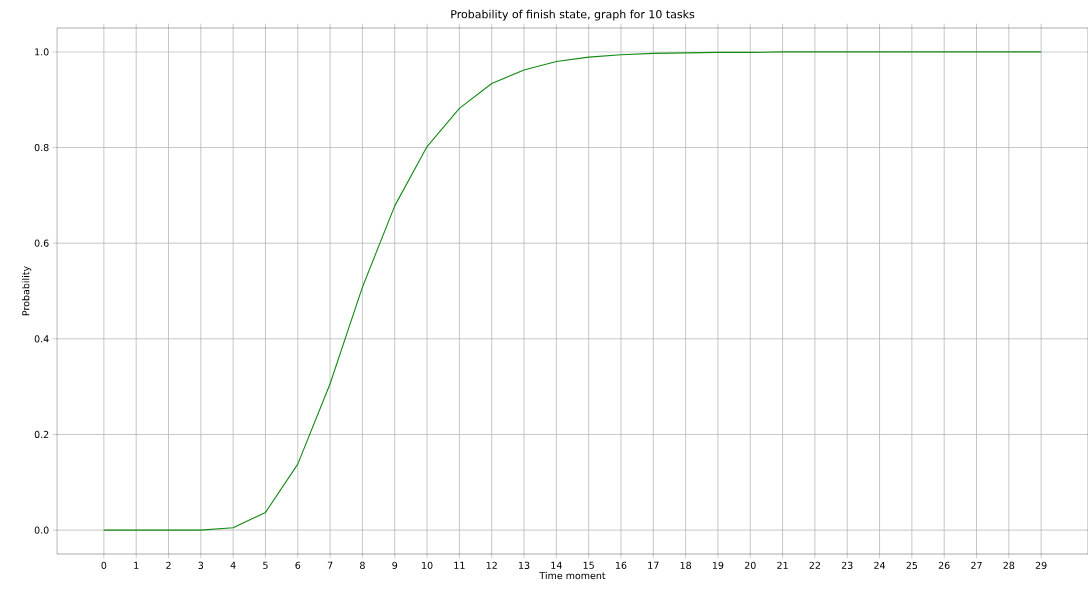 Image resolution: width=1088 pixels, height=598 pixels. I want to click on x-tick-label: 21, so click(782, 565).